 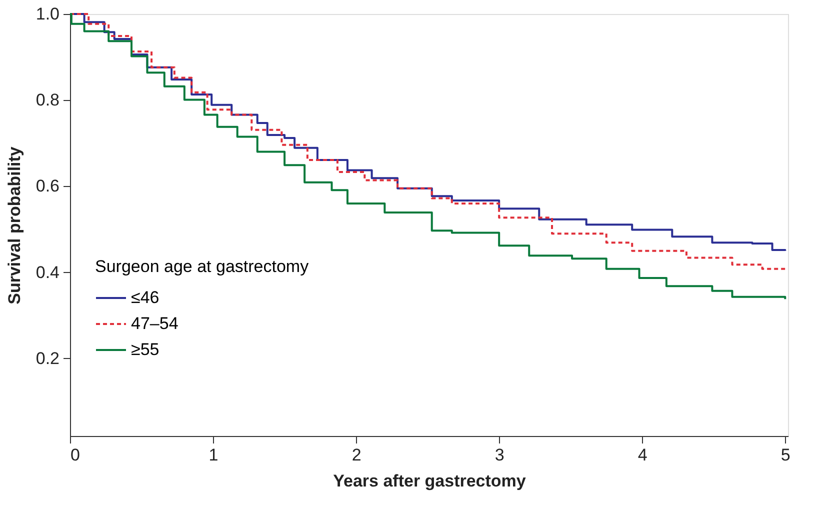 I want to click on legend-label: ≥55, so click(x=145, y=349).